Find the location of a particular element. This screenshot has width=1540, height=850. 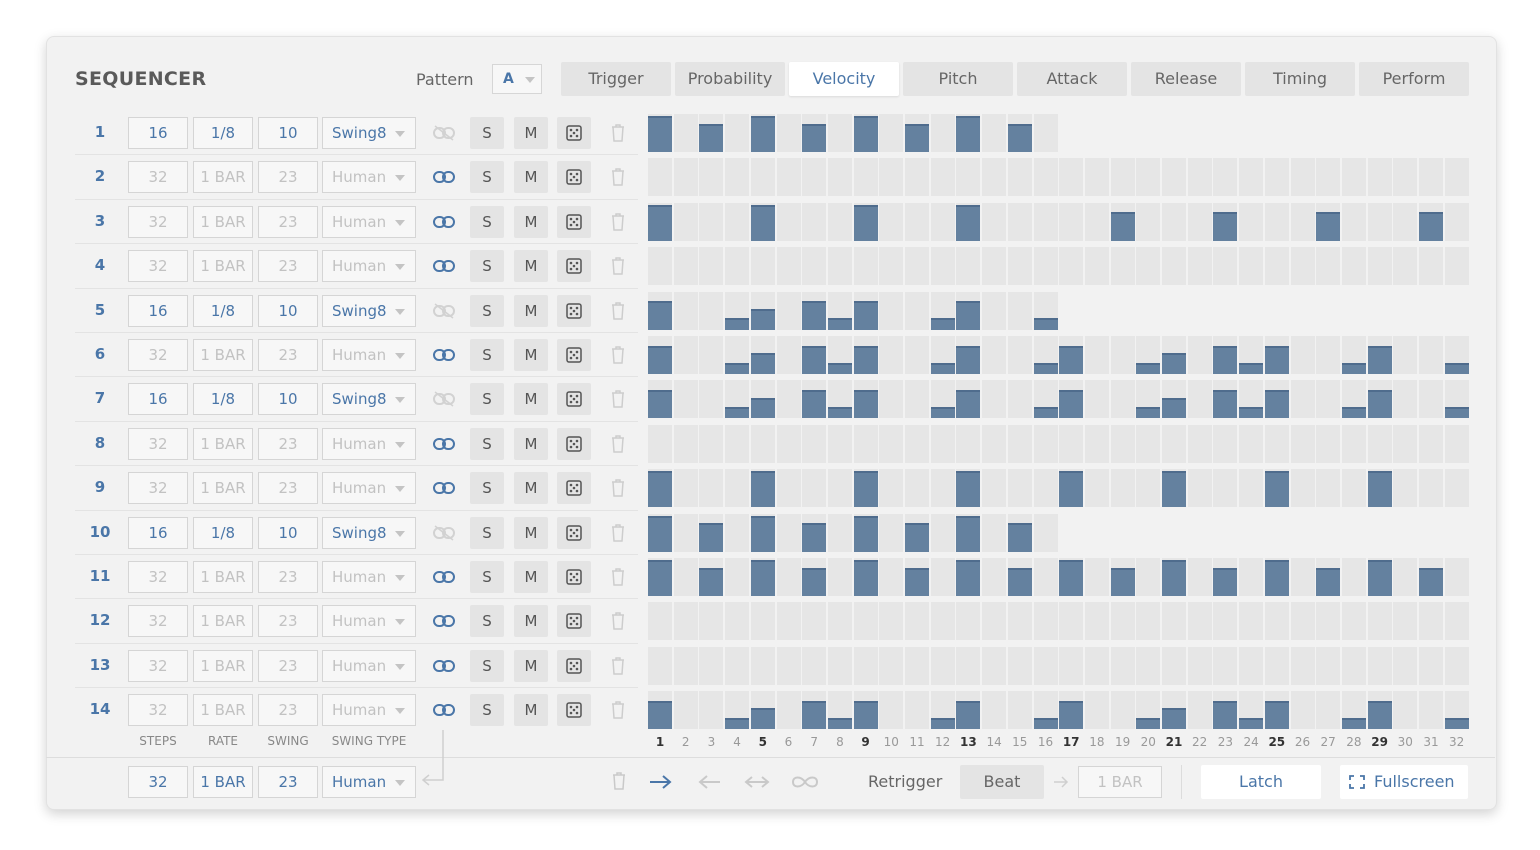

global-swing-type-select: Human is located at coordinates (369, 782).